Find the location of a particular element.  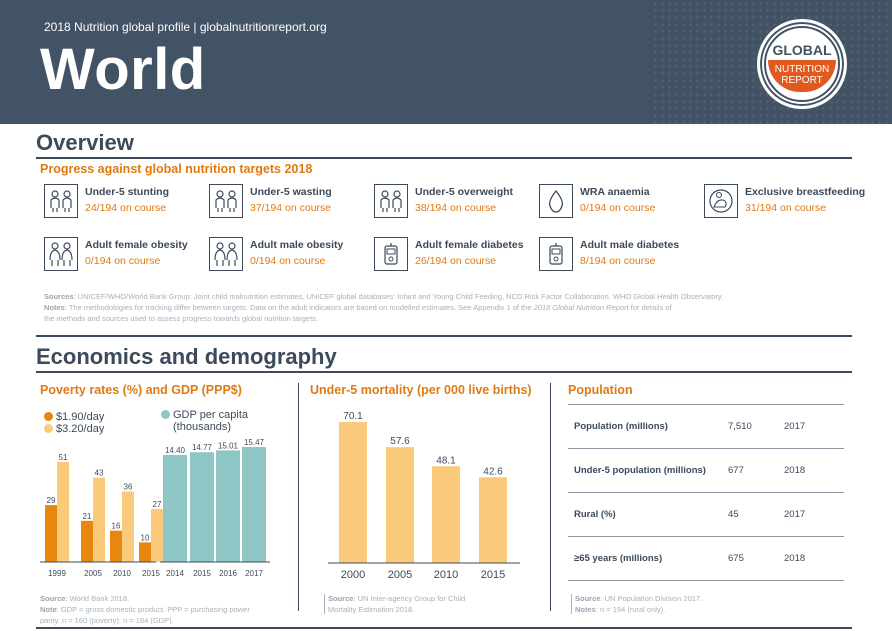

notes-text-2: for details of is located at coordinates (650, 307).